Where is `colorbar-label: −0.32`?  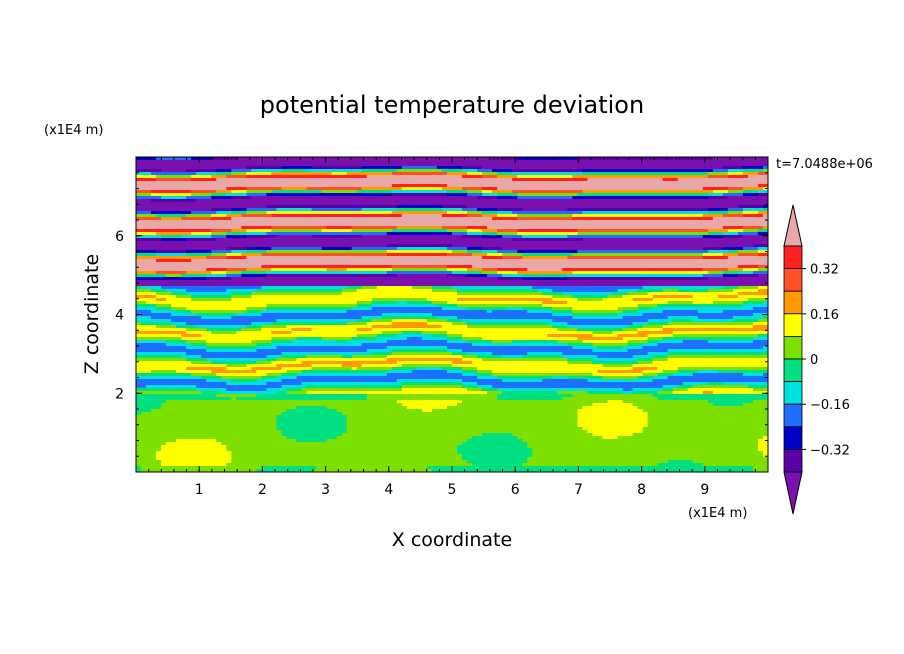
colorbar-label: −0.32 is located at coordinates (830, 450).